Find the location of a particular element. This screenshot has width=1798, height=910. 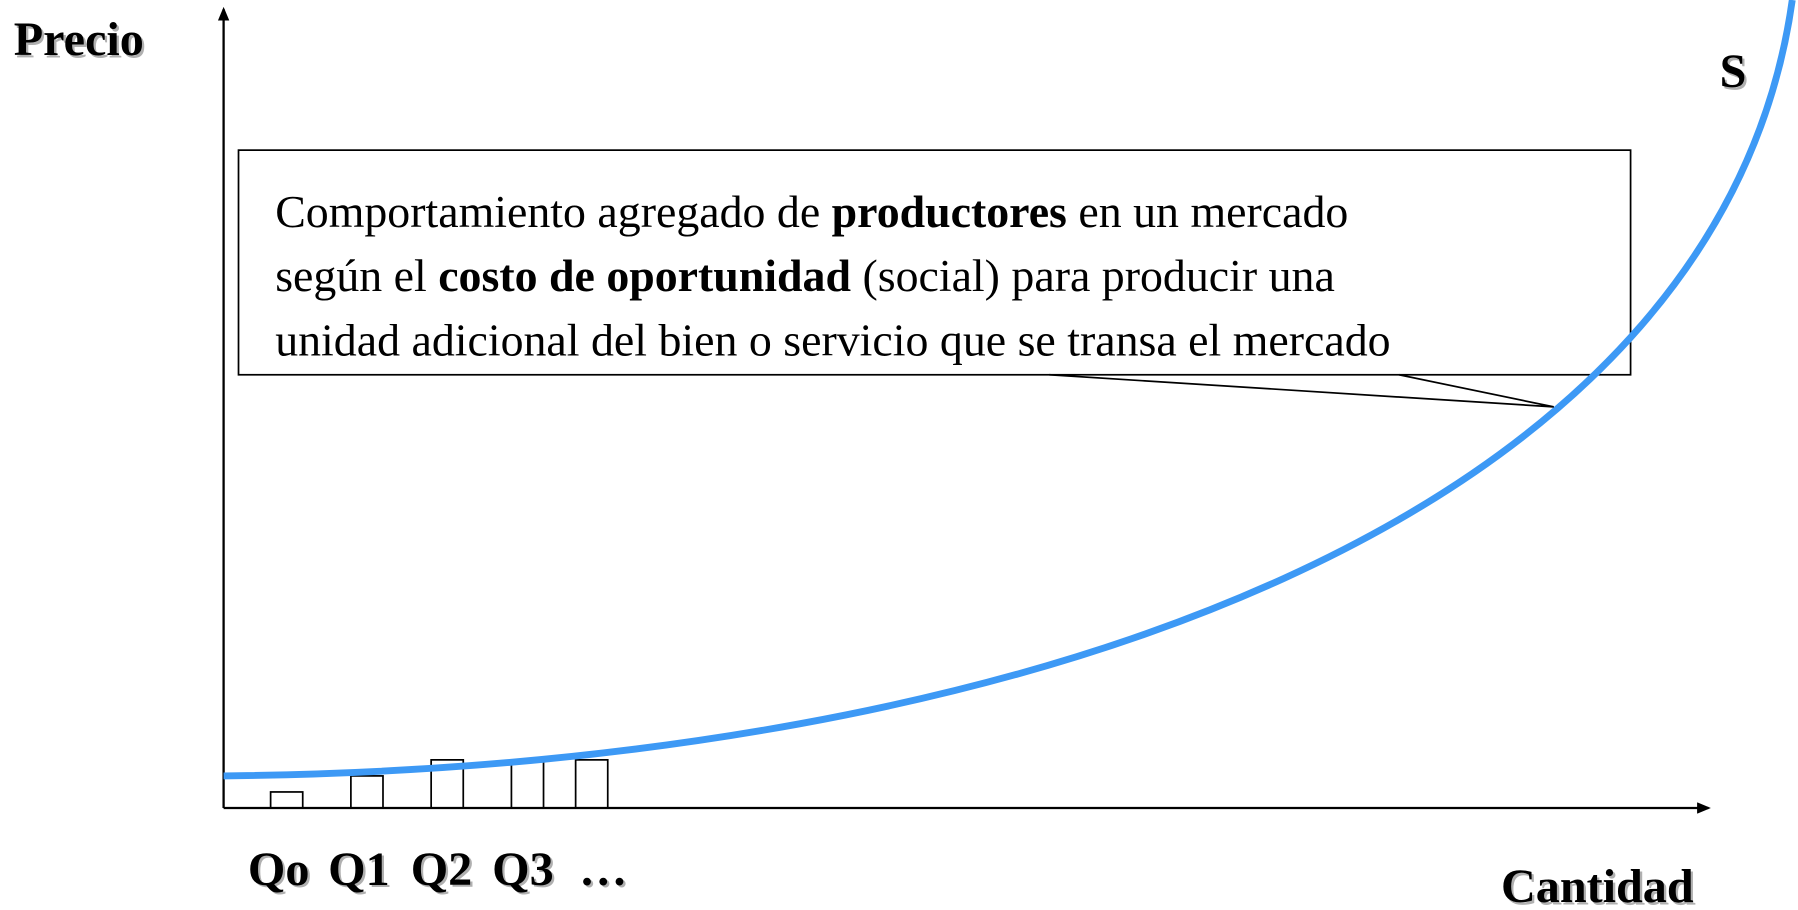

quantity-label: Q3 is located at coordinates (523, 869).